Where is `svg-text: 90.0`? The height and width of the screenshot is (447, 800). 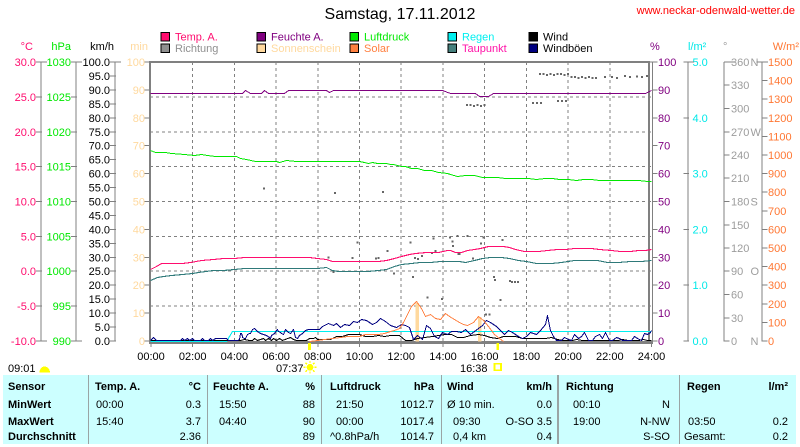
svg-text: 90.0 is located at coordinates (99, 91).